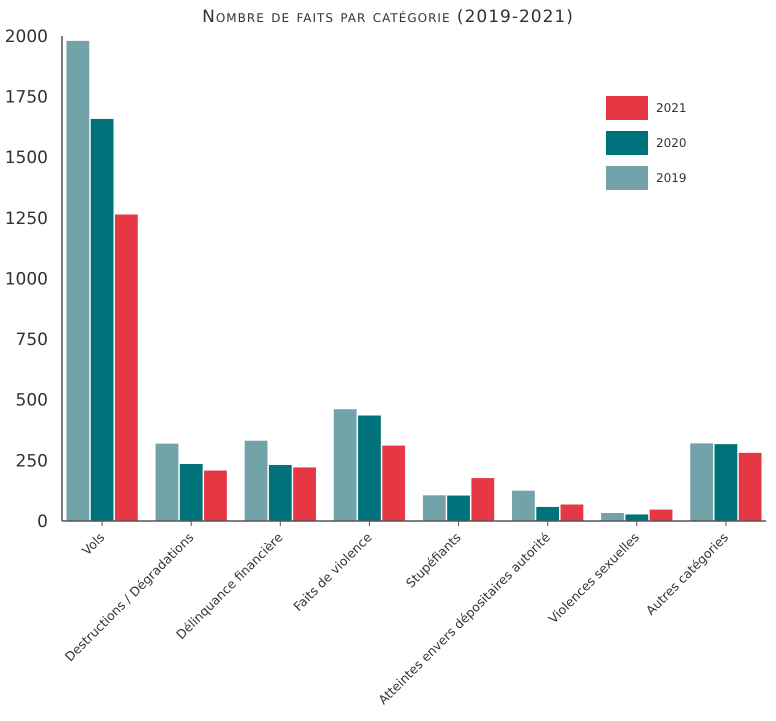 This screenshot has width=776, height=721. I want to click on y-tick-label: 500, so click(32, 400).